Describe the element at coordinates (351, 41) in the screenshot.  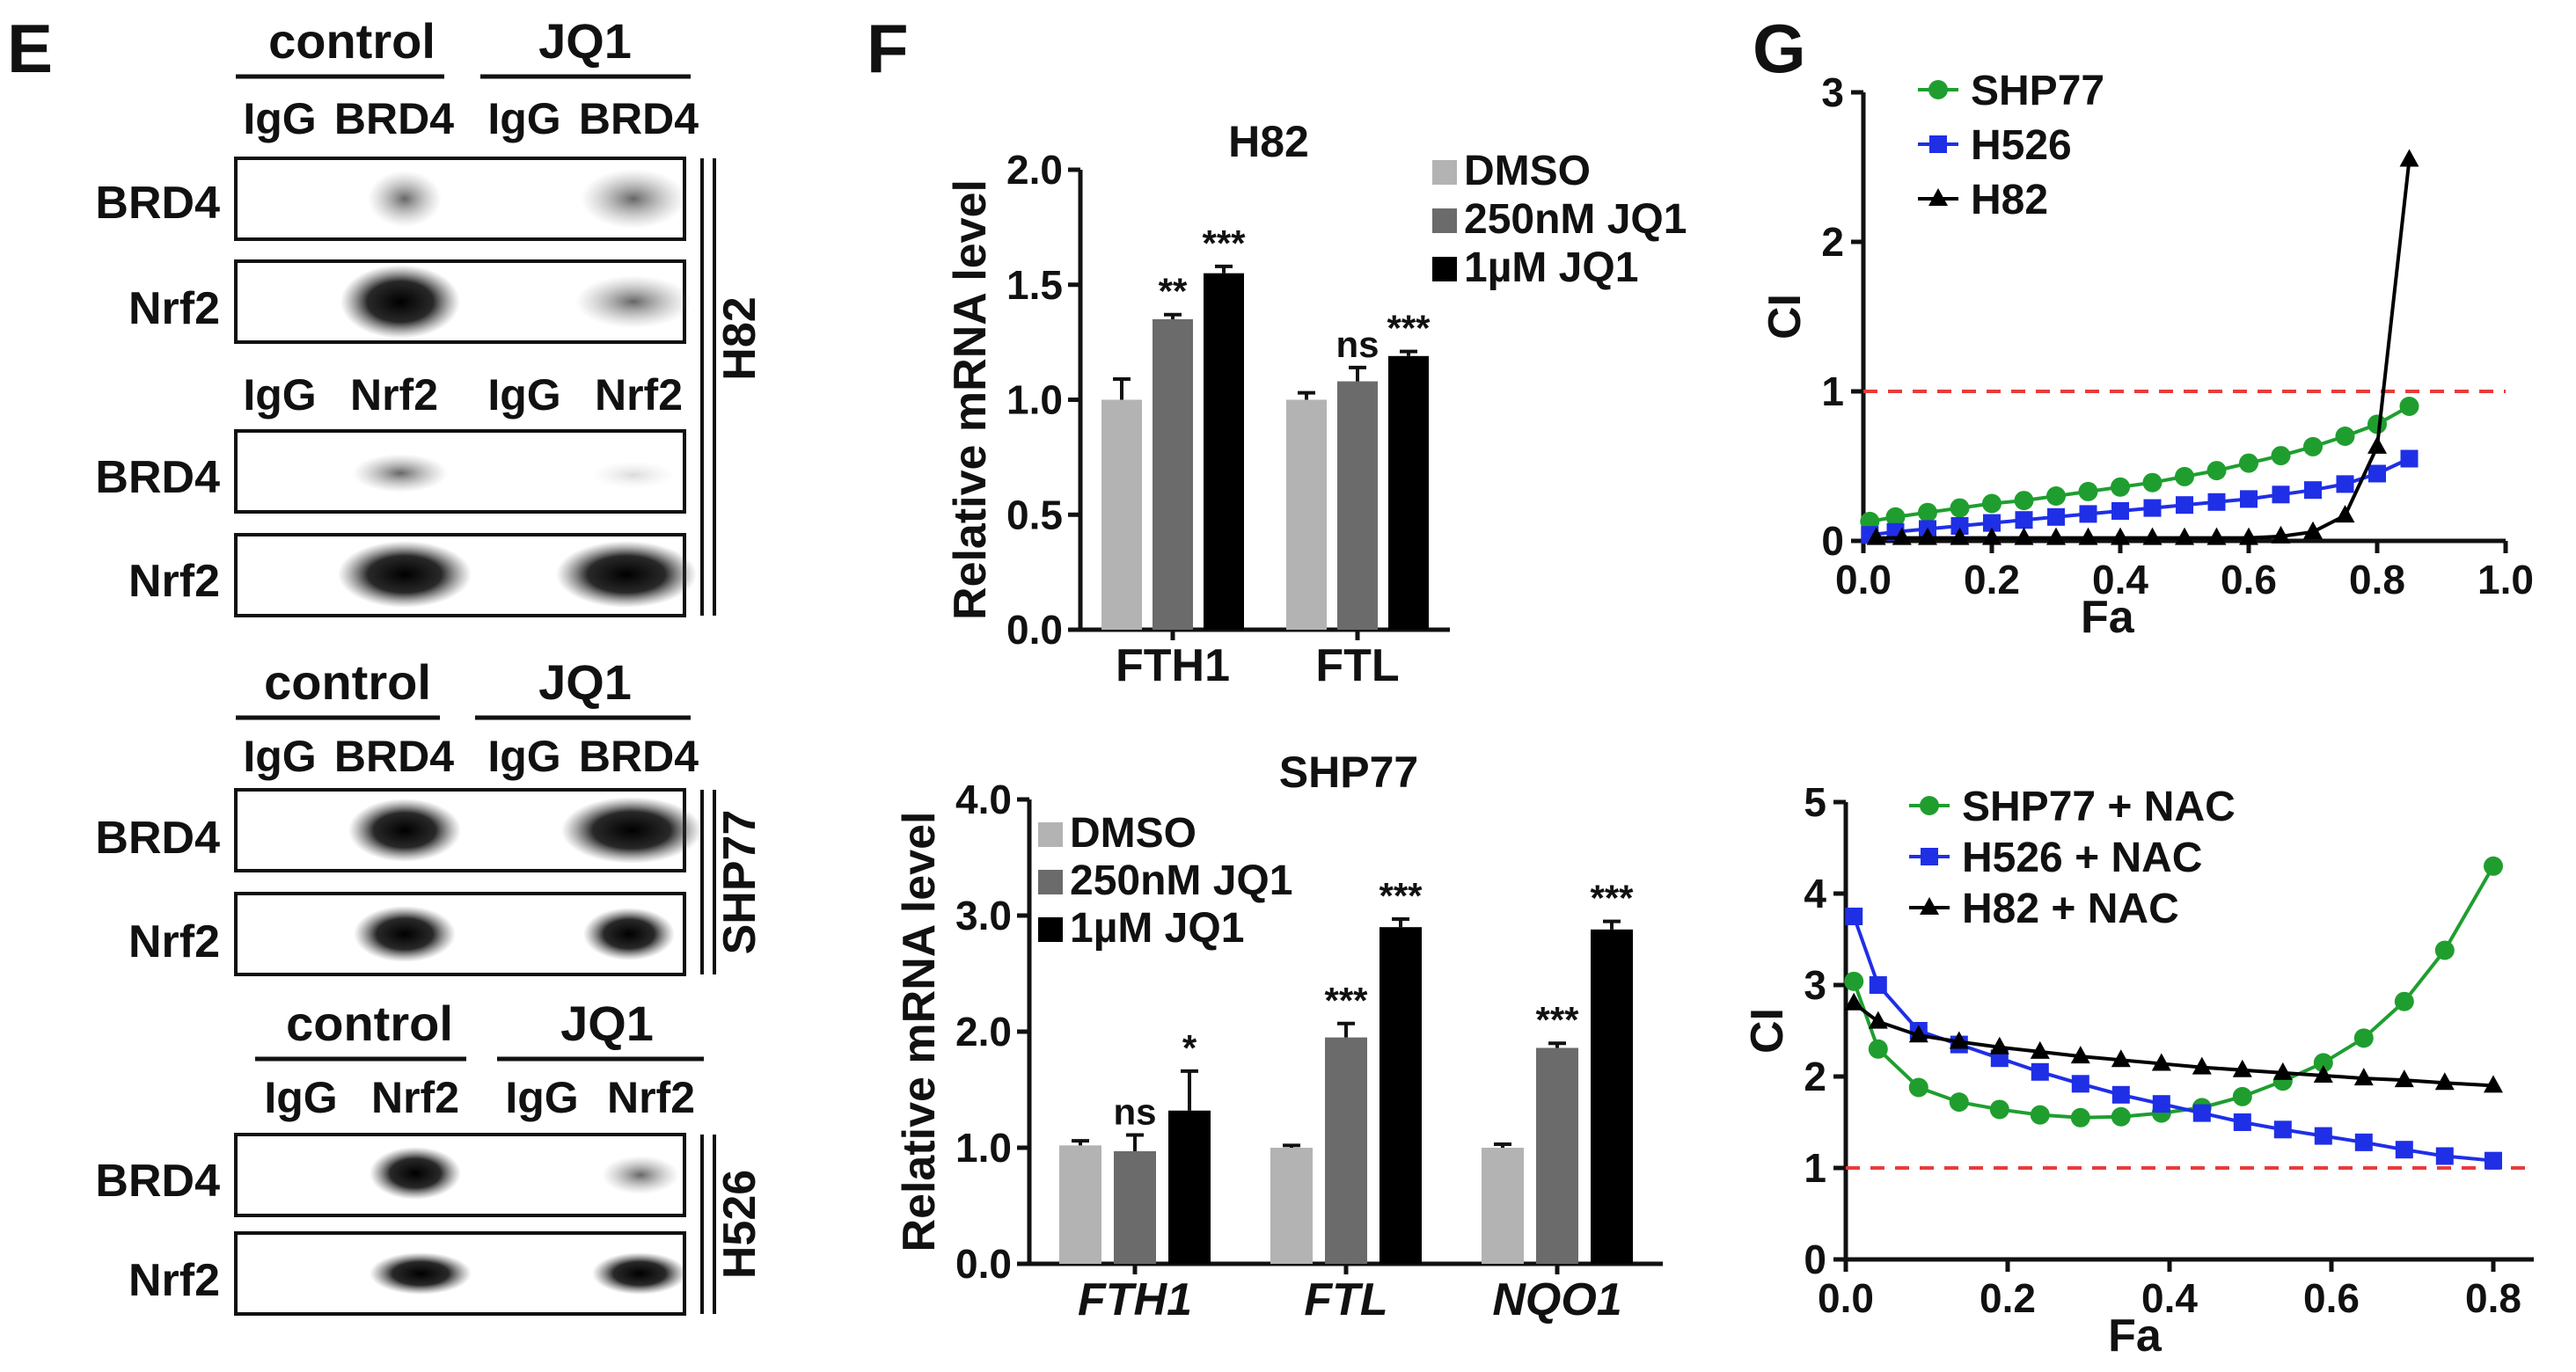
I see `group-label-control: control` at that location.